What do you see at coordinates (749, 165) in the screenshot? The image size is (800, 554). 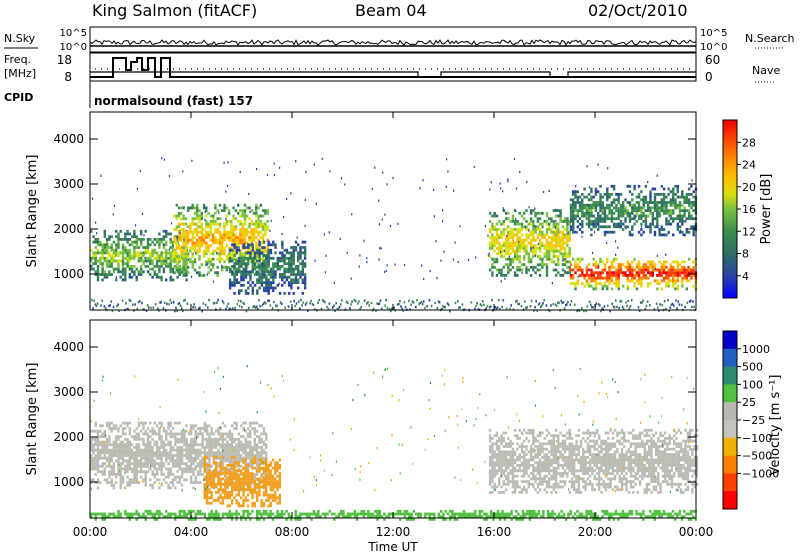 I see `power-colorbar-tick-label: 24` at bounding box center [749, 165].